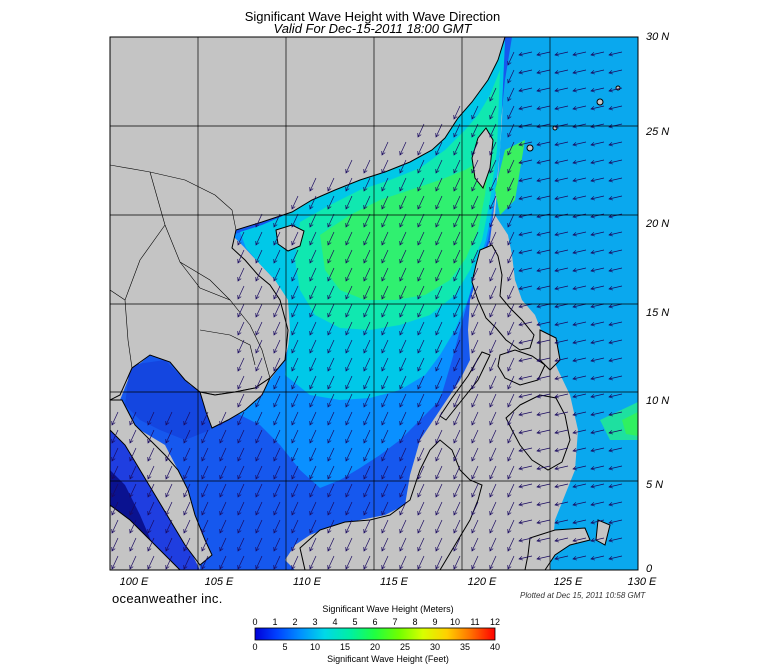 The image size is (775, 665). Describe the element at coordinates (415, 622) in the screenshot. I see `colorbar-meter-label: 8` at that location.